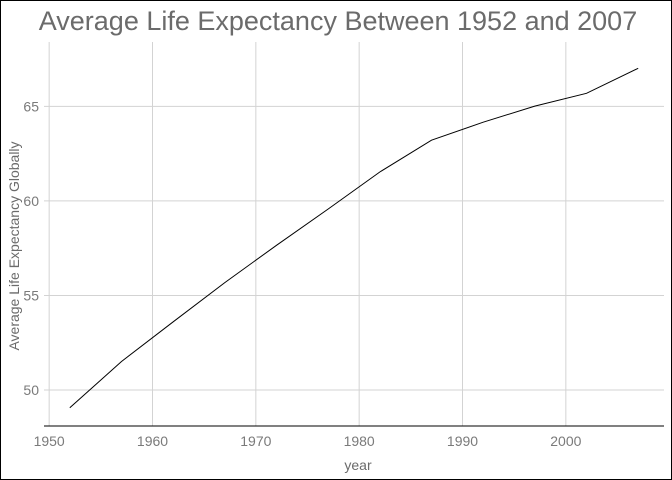 This screenshot has height=480, width=672. Describe the element at coordinates (255, 441) in the screenshot. I see `x-tick-label: 1970` at that location.